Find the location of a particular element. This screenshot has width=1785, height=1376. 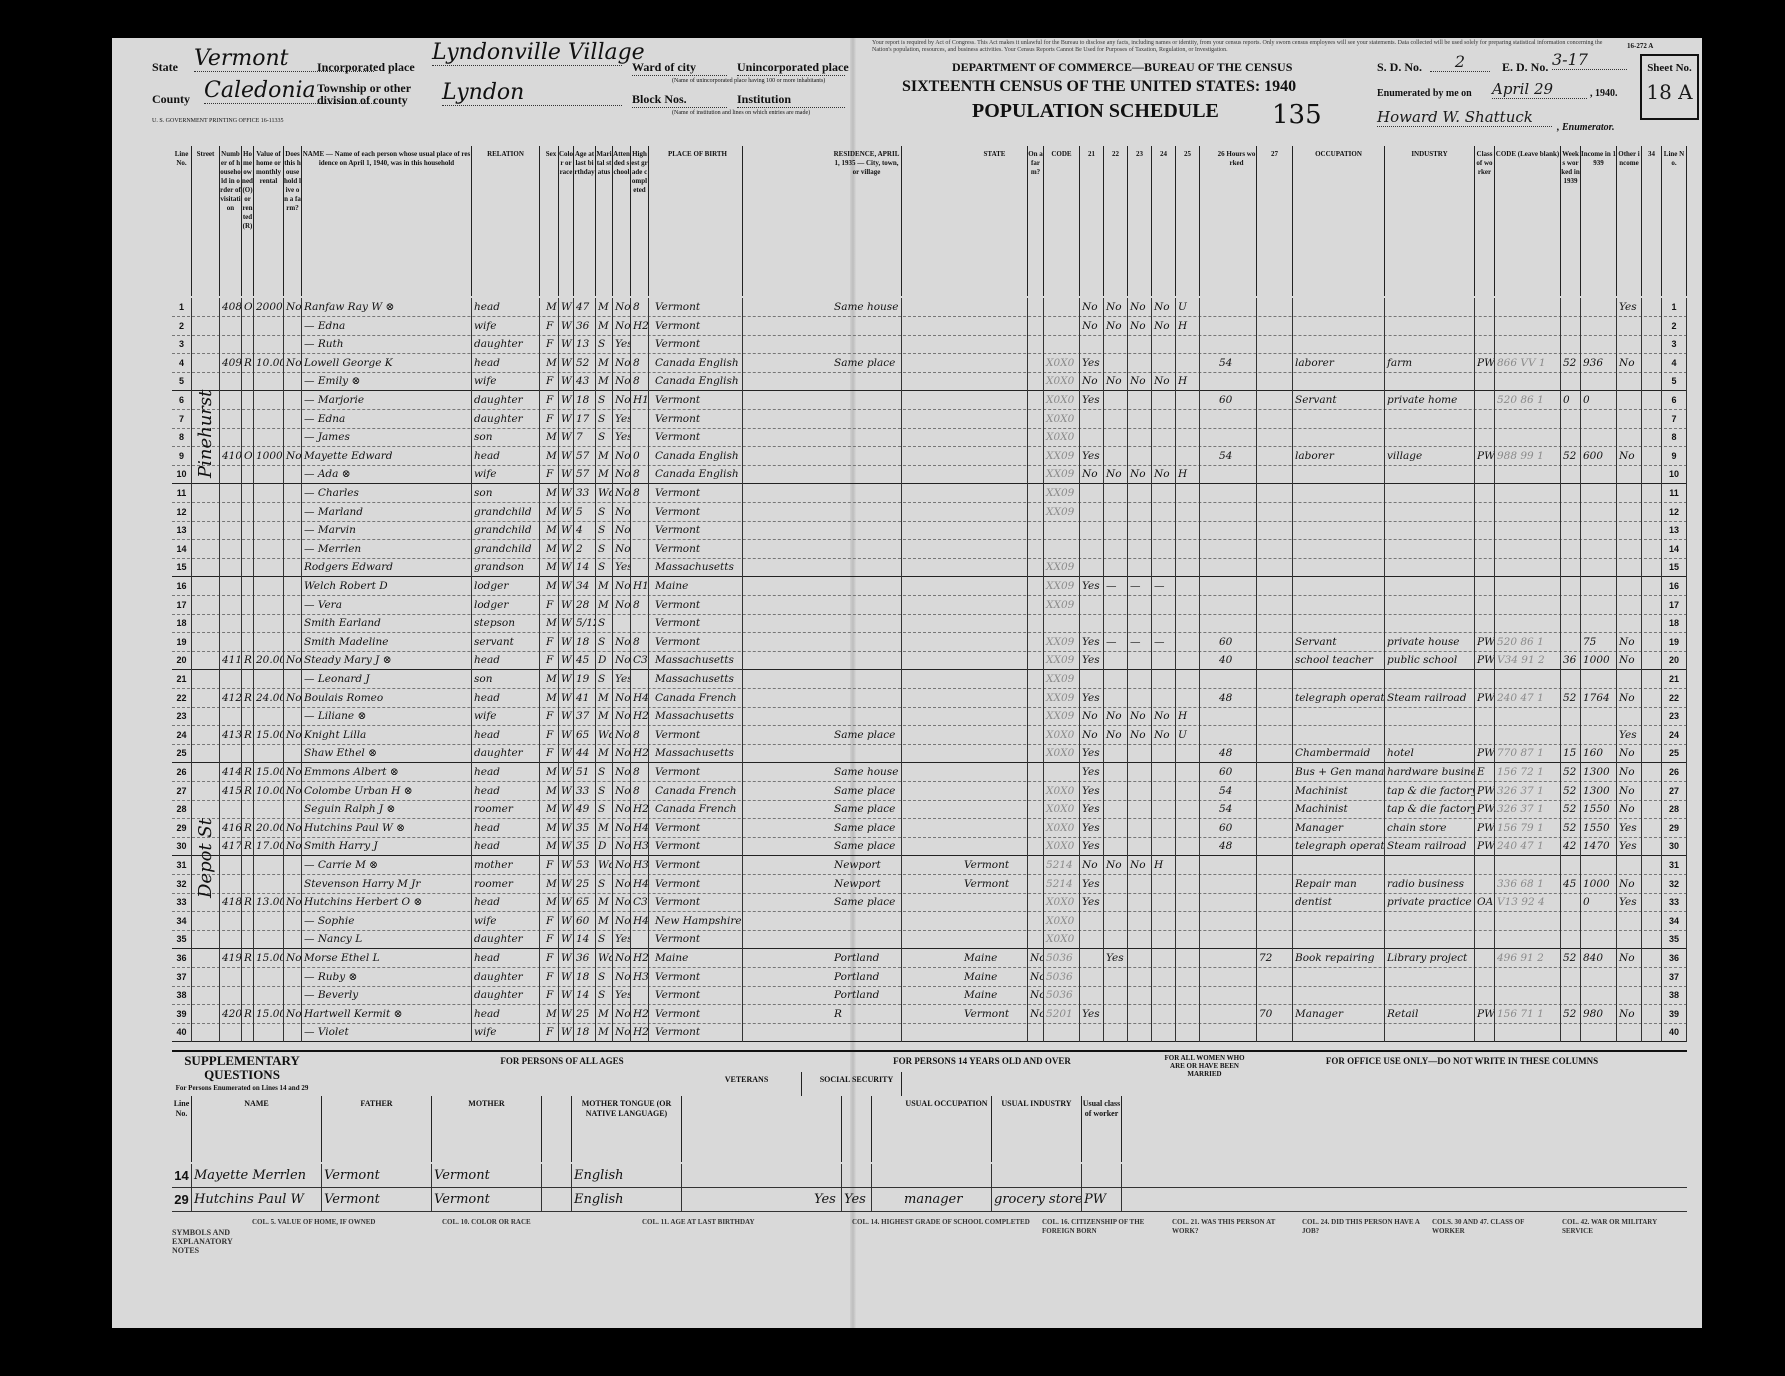

cell-line: 35 is located at coordinates (182, 940).